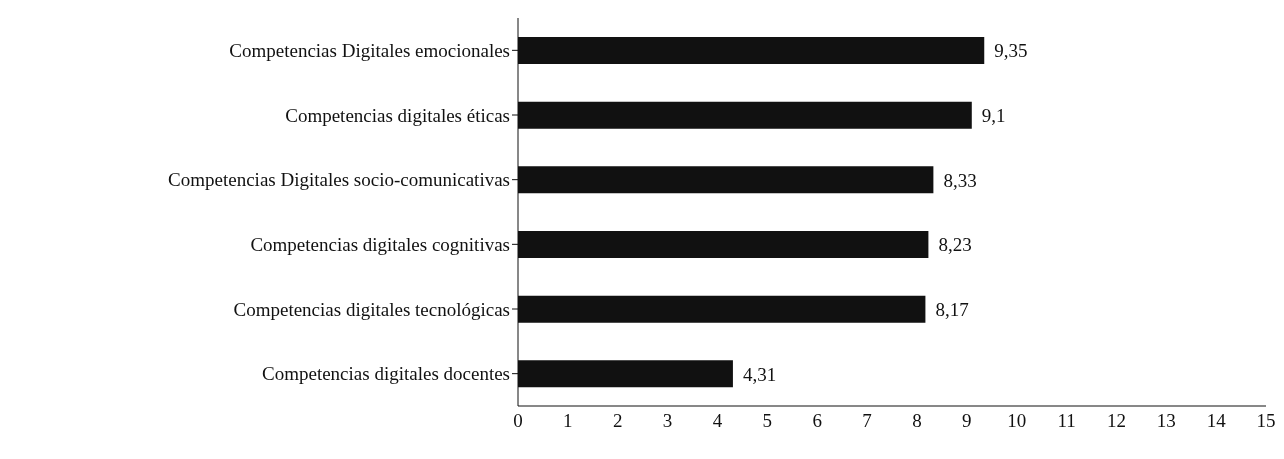 The height and width of the screenshot is (459, 1284). I want to click on x-tick-label: 11, so click(1066, 421).